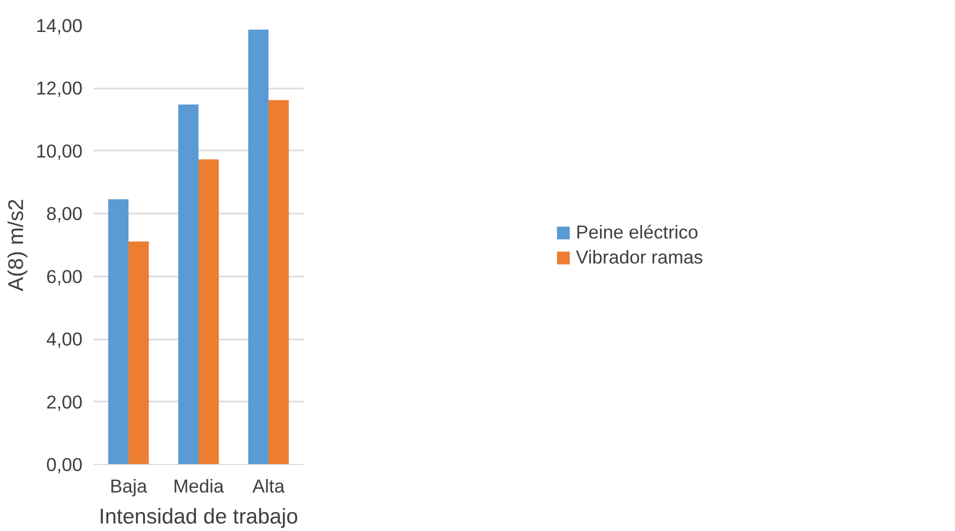  What do you see at coordinates (64, 401) in the screenshot?
I see `y-tick-label: 2,00` at bounding box center [64, 401].